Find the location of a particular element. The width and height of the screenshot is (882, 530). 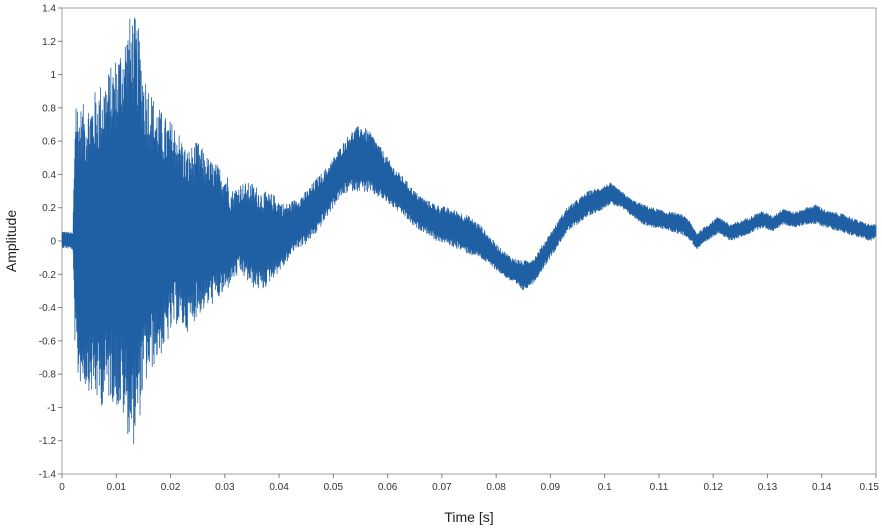

y-tick-label: 0.6 is located at coordinates (49, 142).